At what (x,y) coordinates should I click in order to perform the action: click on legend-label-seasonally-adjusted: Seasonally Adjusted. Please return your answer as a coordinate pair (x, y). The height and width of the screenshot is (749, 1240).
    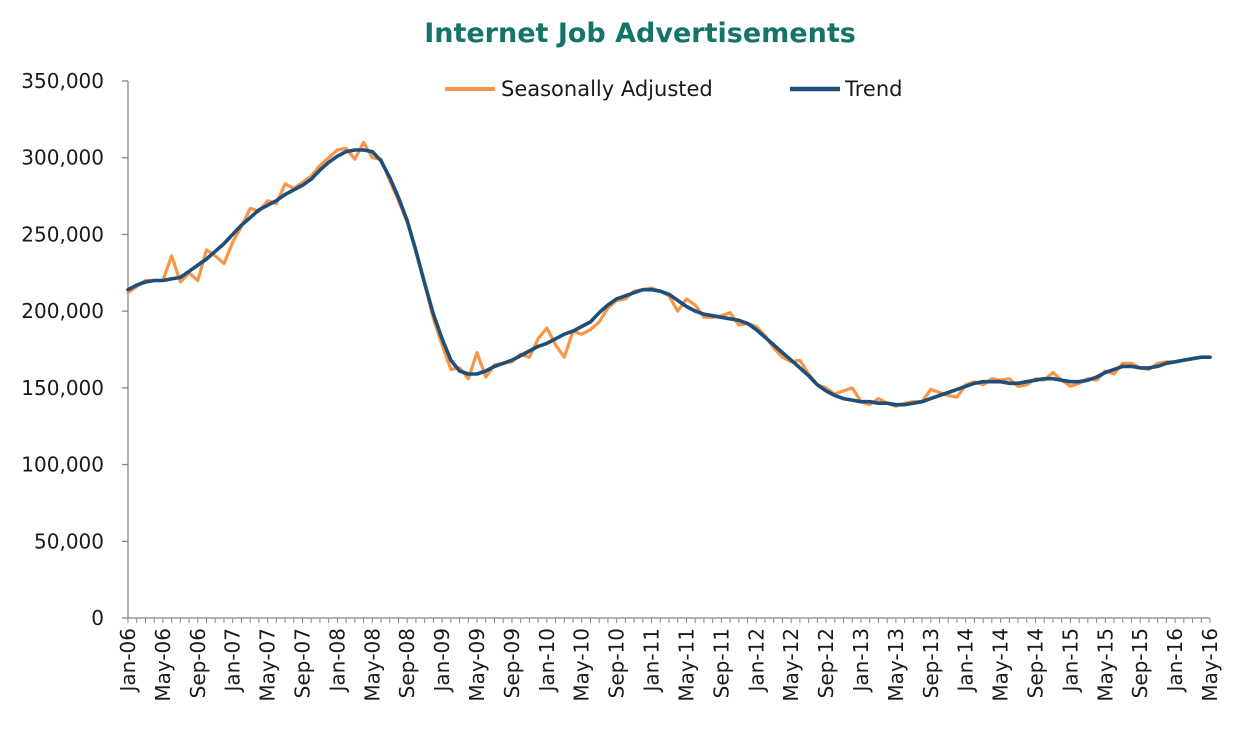
    Looking at the image, I should click on (607, 89).